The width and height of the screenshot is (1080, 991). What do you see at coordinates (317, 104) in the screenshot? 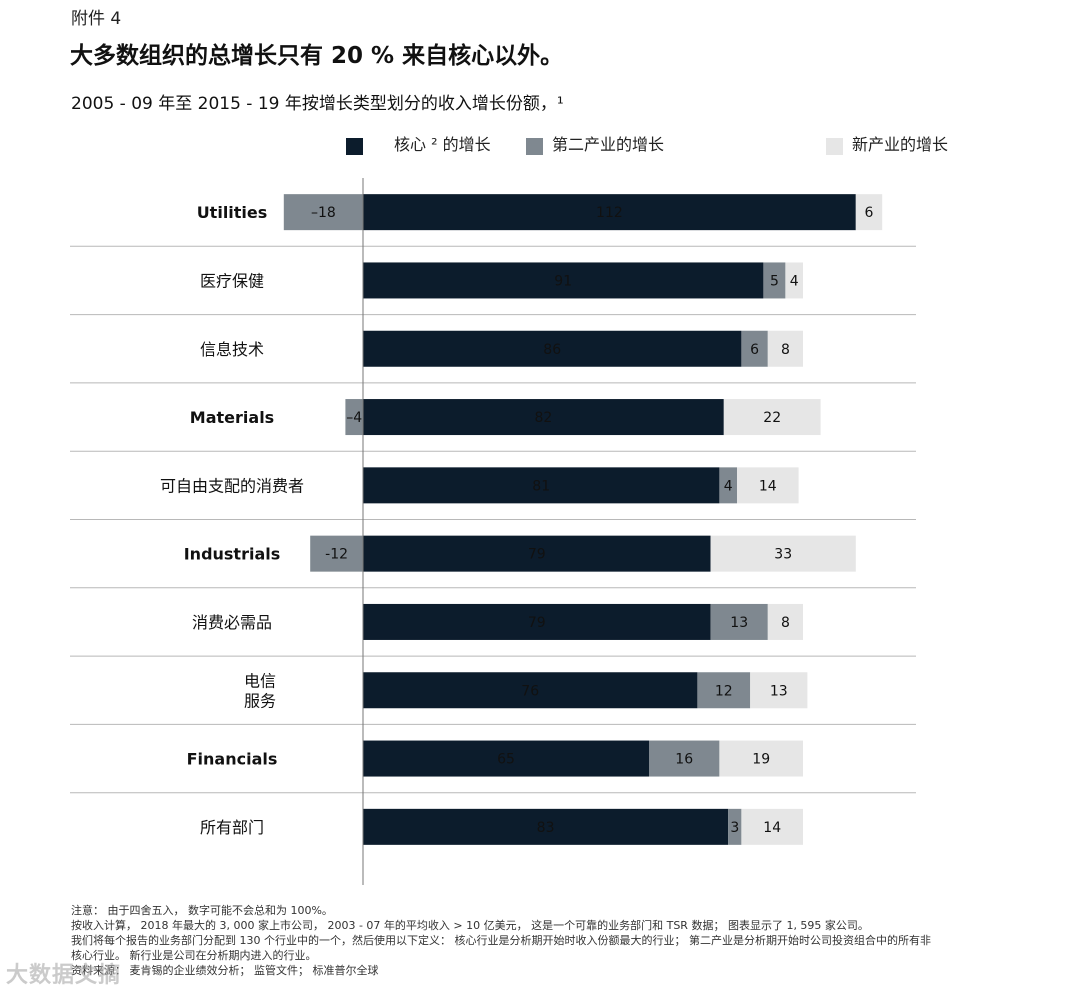
I see `chart-subtitle: 2005 - 09 年至 2015 - 19 年按增长类型划分的收入增长份额，¹` at bounding box center [317, 104].